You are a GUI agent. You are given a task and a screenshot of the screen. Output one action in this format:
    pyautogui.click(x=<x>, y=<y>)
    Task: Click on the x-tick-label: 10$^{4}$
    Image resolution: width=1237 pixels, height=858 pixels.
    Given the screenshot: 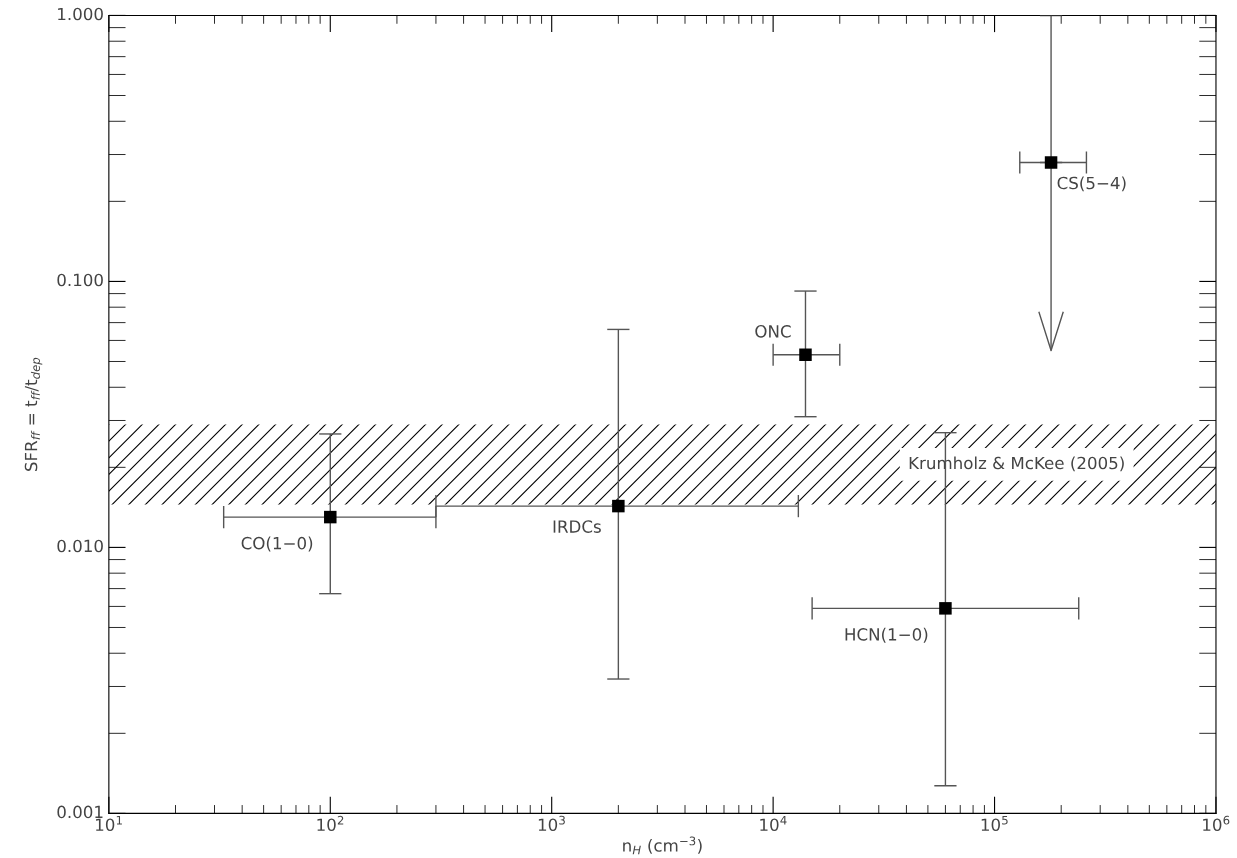 What is the action you would take?
    pyautogui.click(x=773, y=823)
    